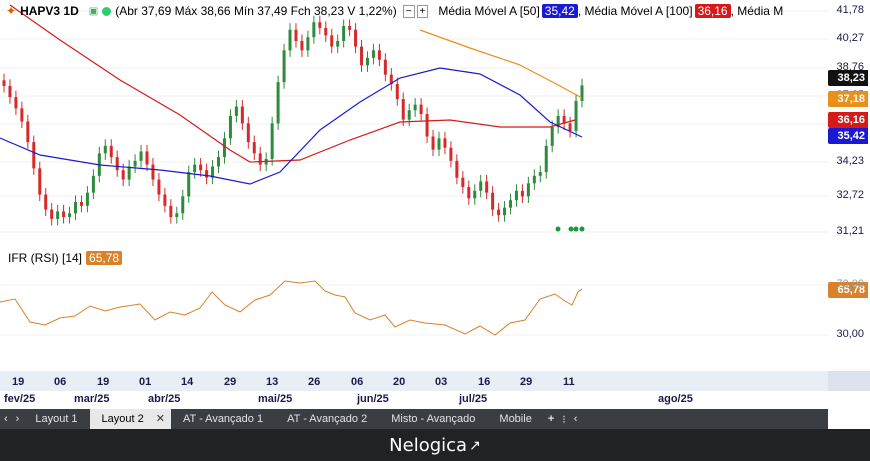 Image resolution: width=870 pixels, height=461 pixels. I want to click on next-icon: ›, so click(17, 419).